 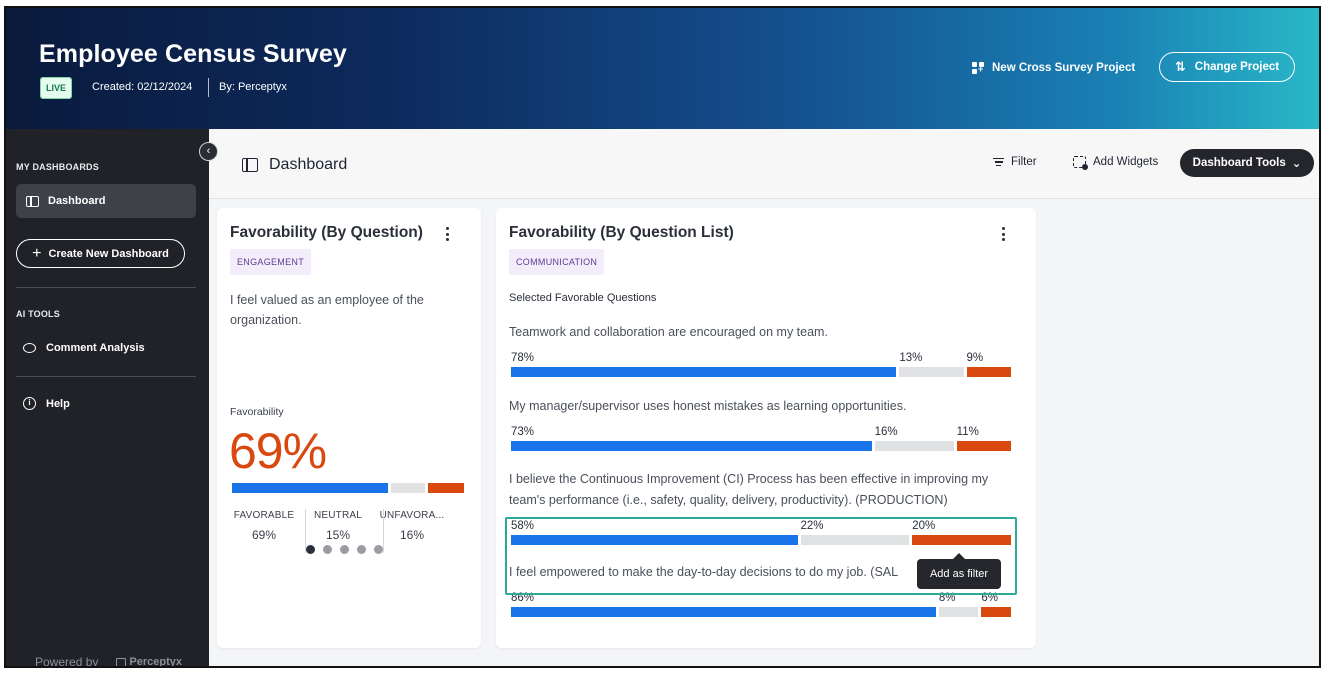 I want to click on add-widgets-button: Add Widgets, so click(x=1116, y=163).